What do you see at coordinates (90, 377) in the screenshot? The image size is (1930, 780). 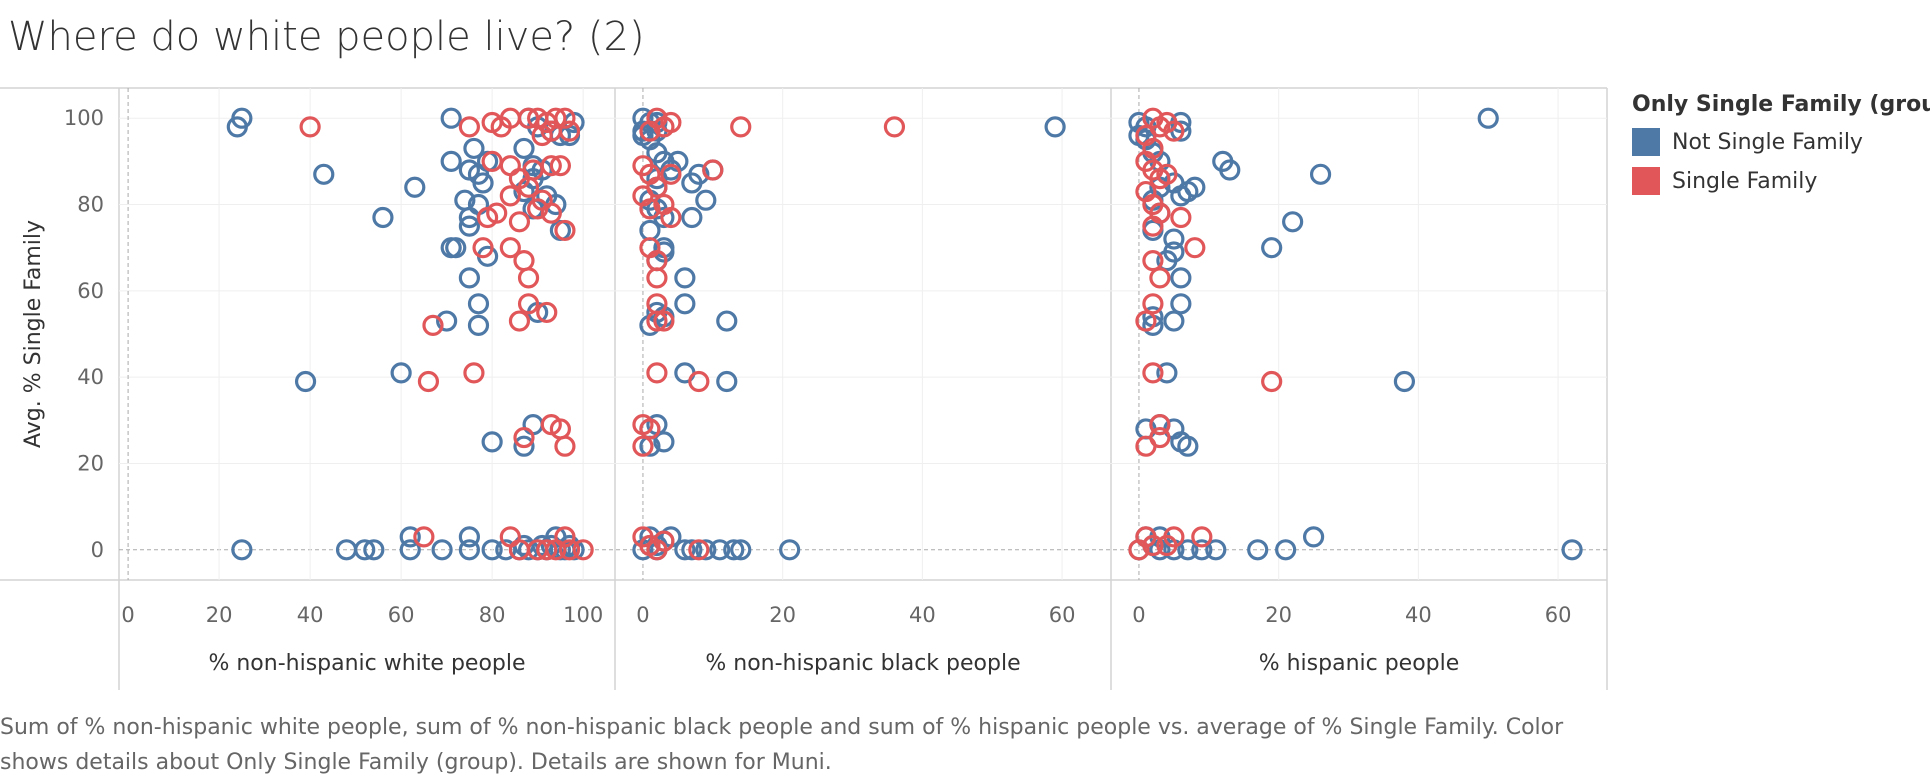 I see `y-tick-label: 40` at bounding box center [90, 377].